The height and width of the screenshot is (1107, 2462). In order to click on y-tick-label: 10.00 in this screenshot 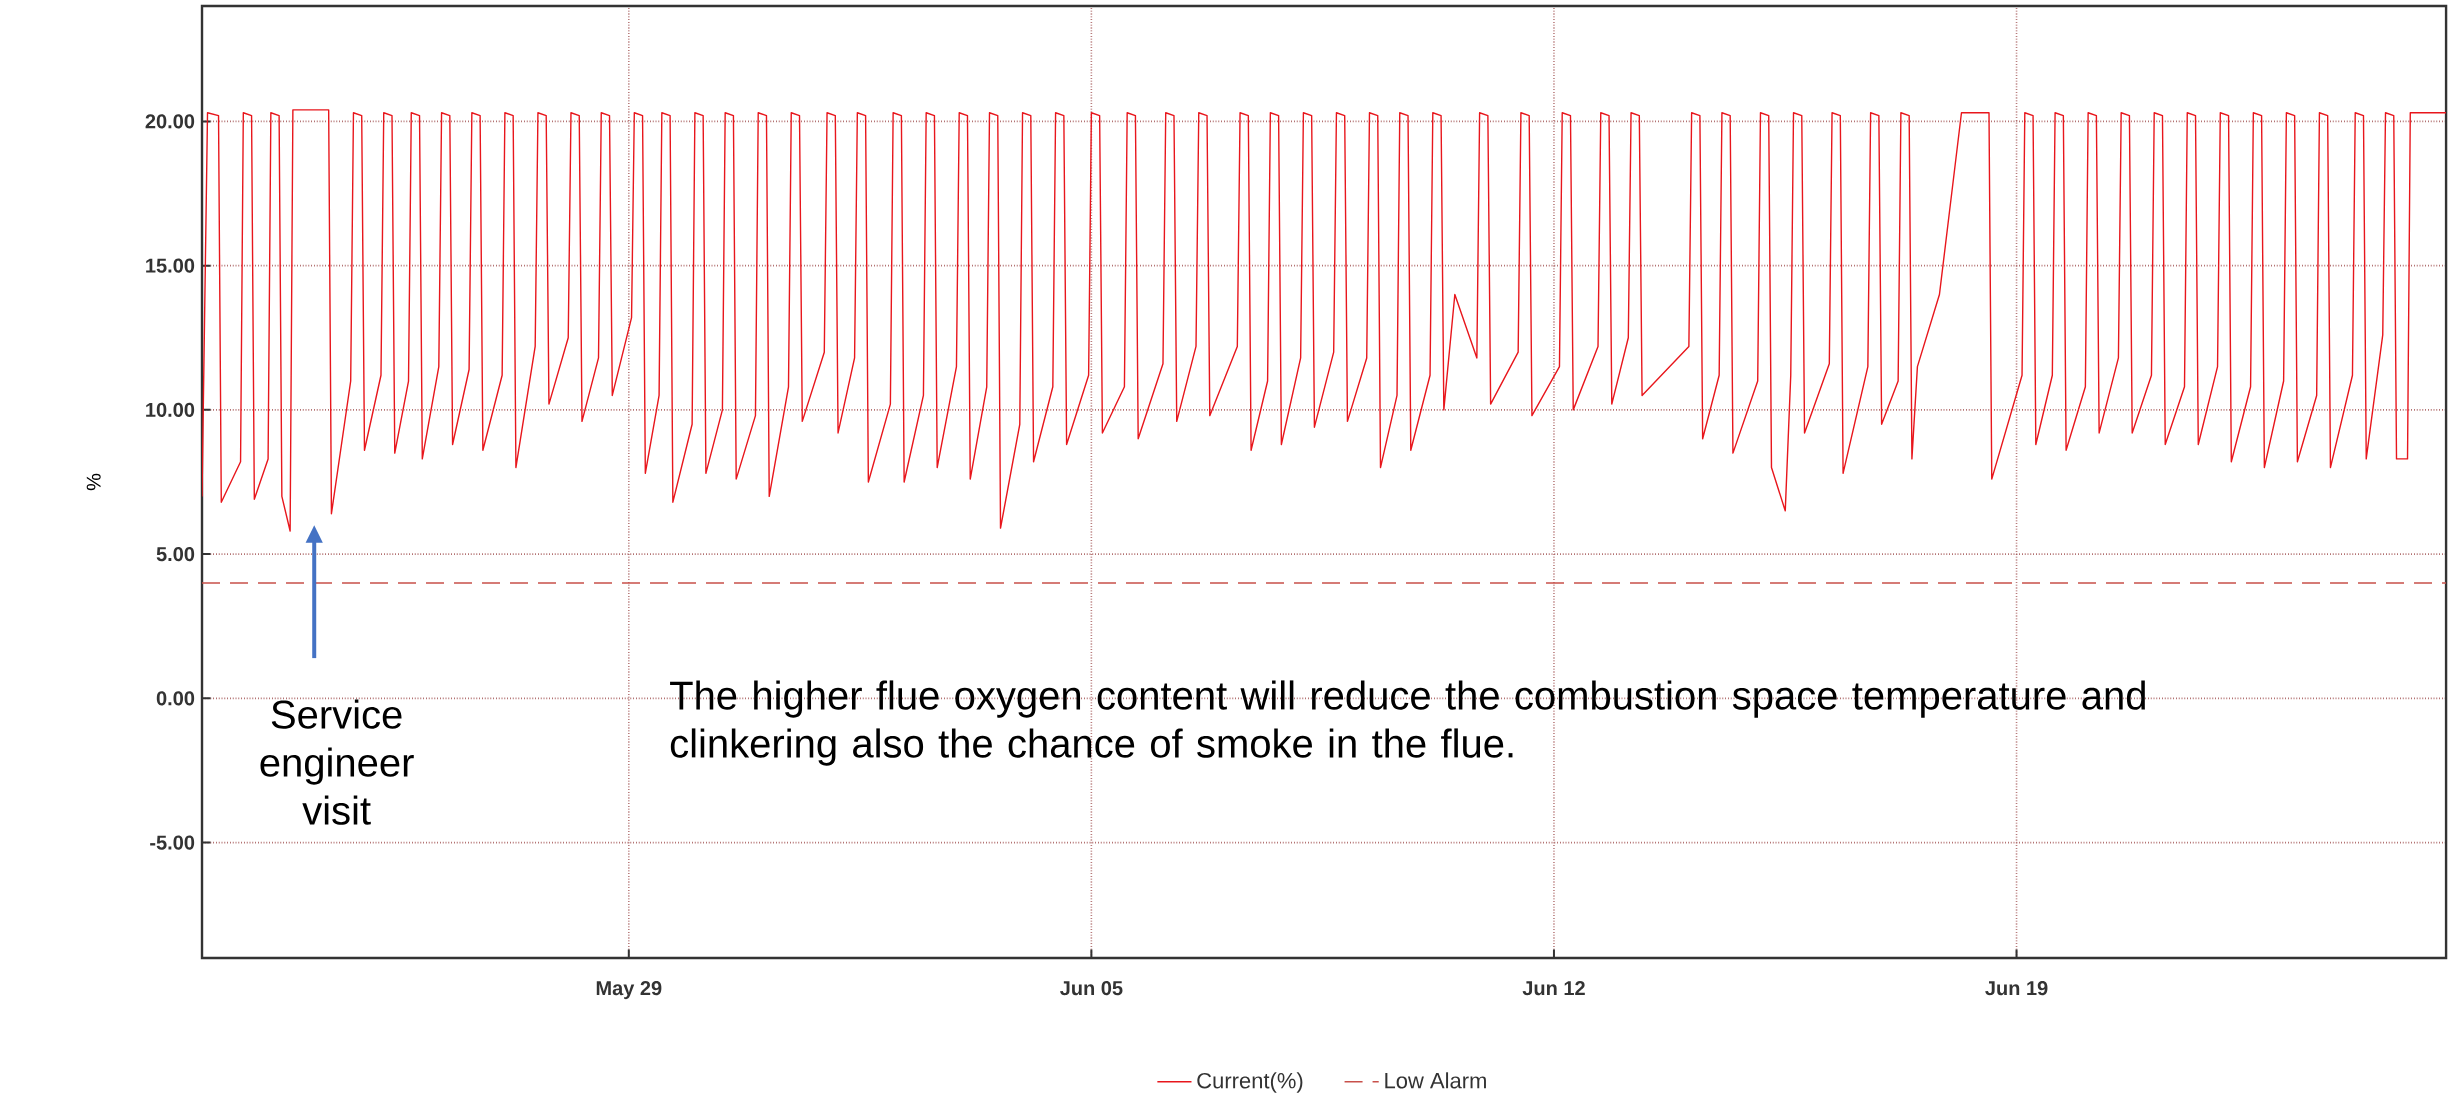, I will do `click(170, 409)`.